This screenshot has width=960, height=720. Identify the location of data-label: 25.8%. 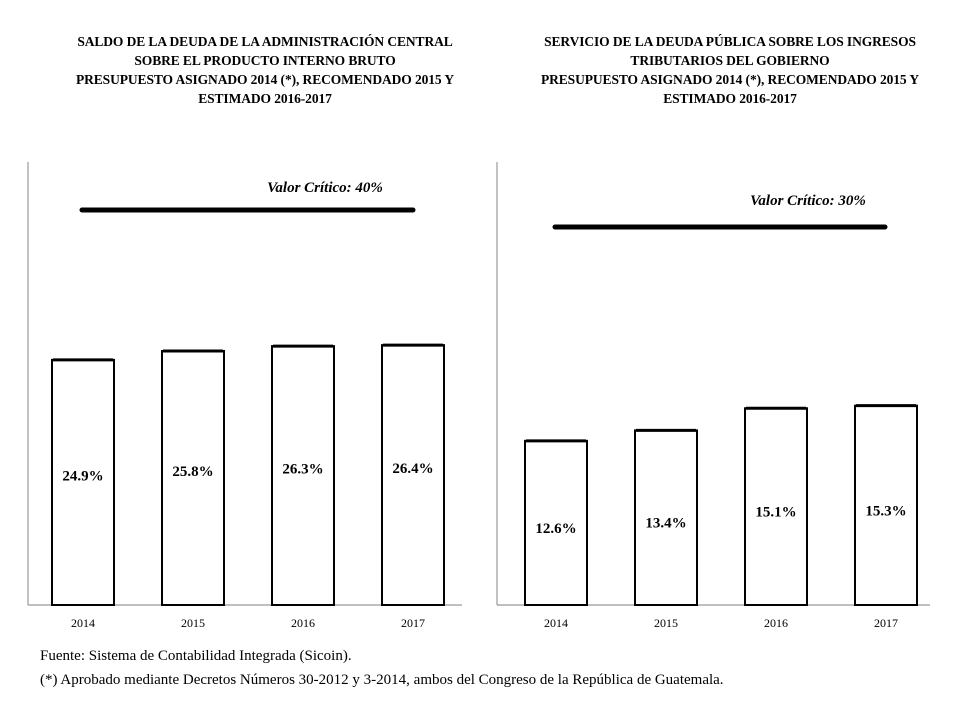
(192, 472).